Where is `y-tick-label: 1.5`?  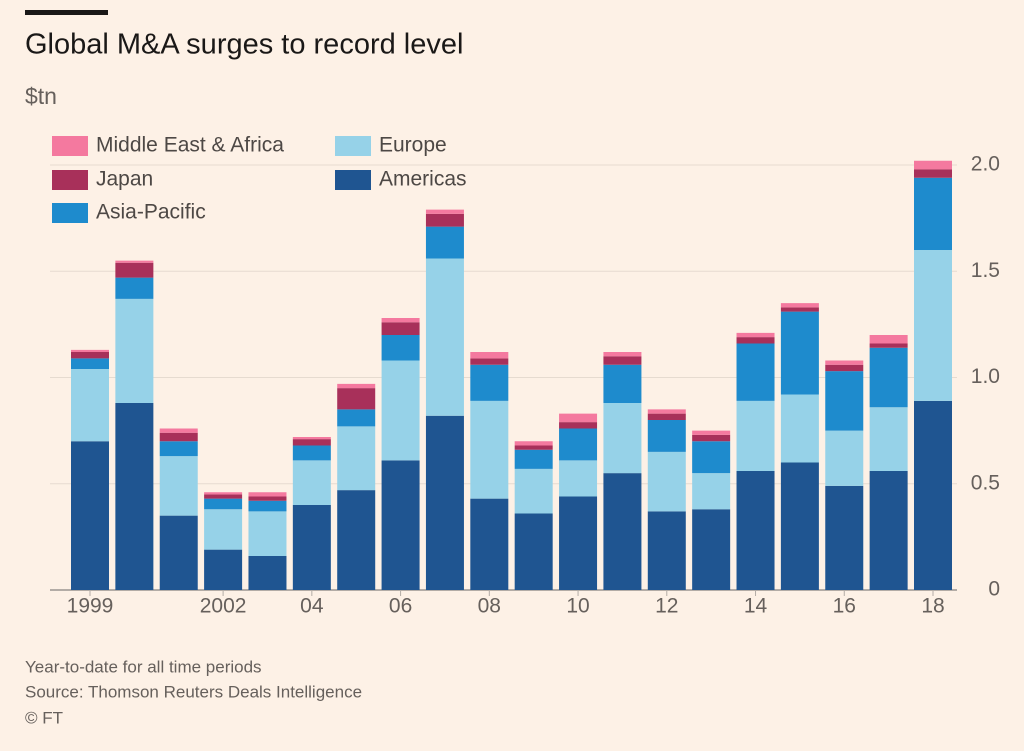
y-tick-label: 1.5 is located at coordinates (985, 270).